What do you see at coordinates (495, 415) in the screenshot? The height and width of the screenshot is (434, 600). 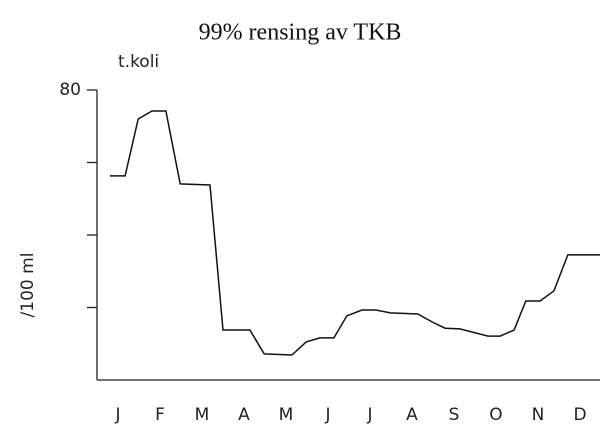 I see `x-tick-label: O` at bounding box center [495, 415].